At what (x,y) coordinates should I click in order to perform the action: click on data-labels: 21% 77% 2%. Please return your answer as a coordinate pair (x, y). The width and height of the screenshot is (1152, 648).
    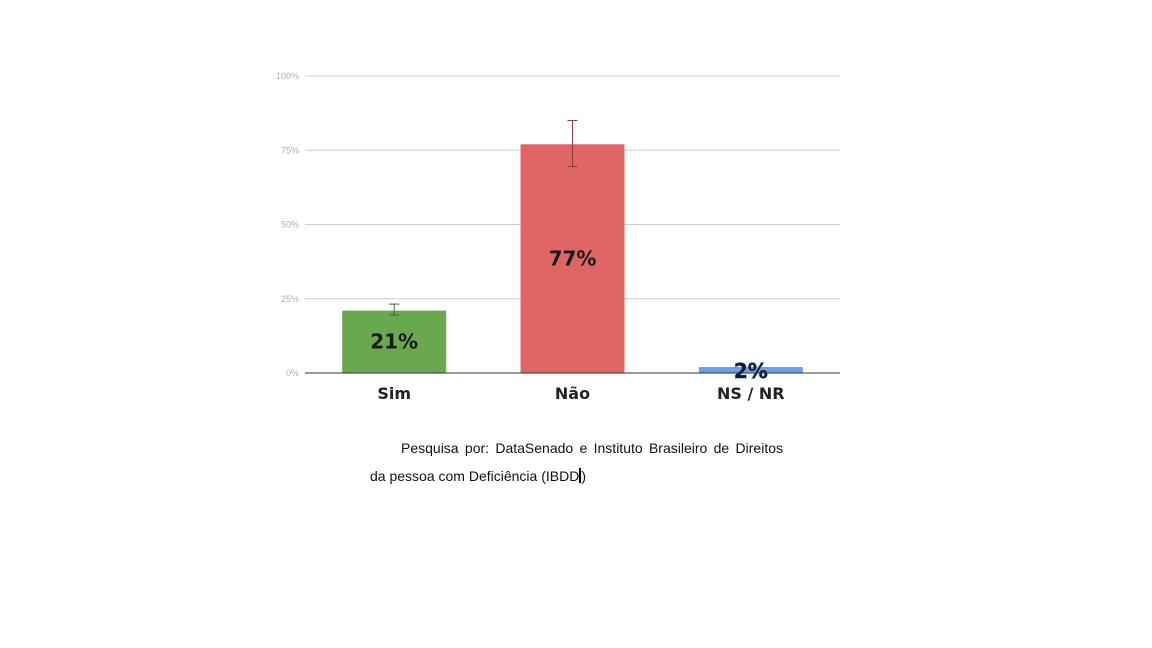
    Looking at the image, I should click on (569, 315).